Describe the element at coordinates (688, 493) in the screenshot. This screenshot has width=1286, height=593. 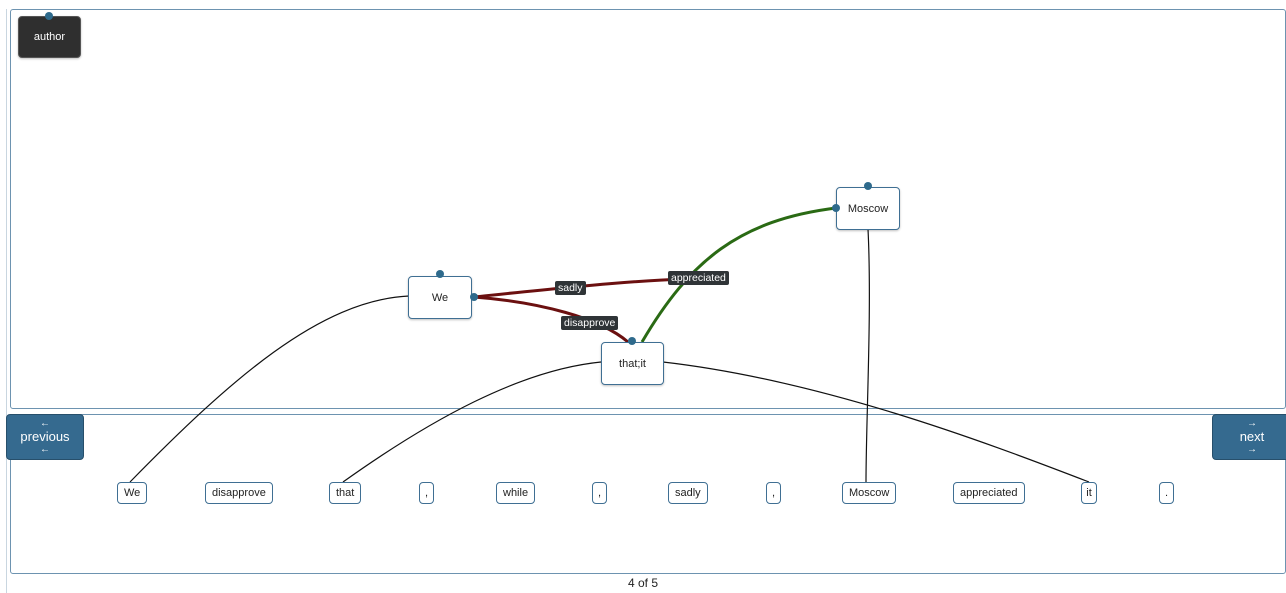
I see `token-sadly: sadly` at that location.